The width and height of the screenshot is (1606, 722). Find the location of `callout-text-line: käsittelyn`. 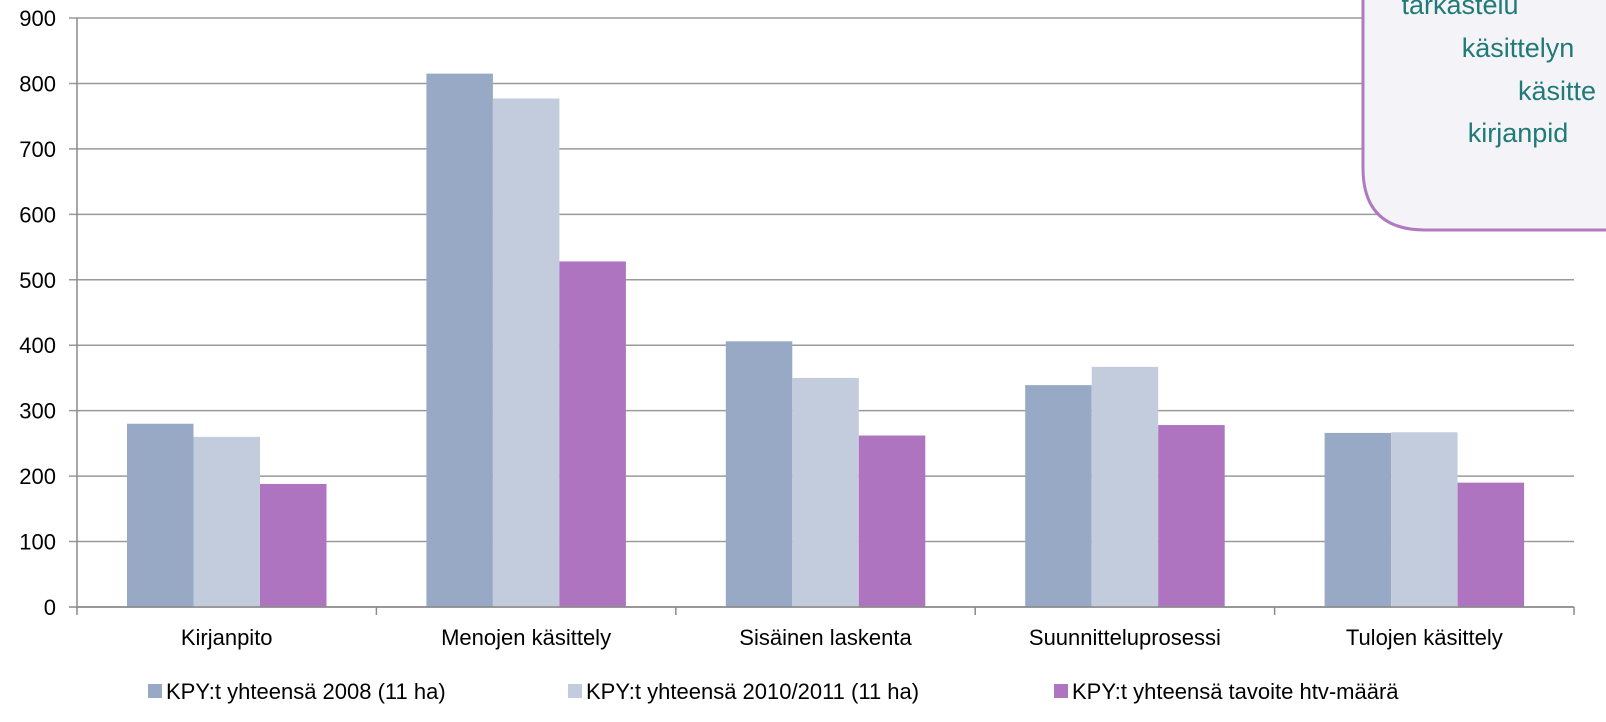

callout-text-line: käsittelyn is located at coordinates (1518, 48).